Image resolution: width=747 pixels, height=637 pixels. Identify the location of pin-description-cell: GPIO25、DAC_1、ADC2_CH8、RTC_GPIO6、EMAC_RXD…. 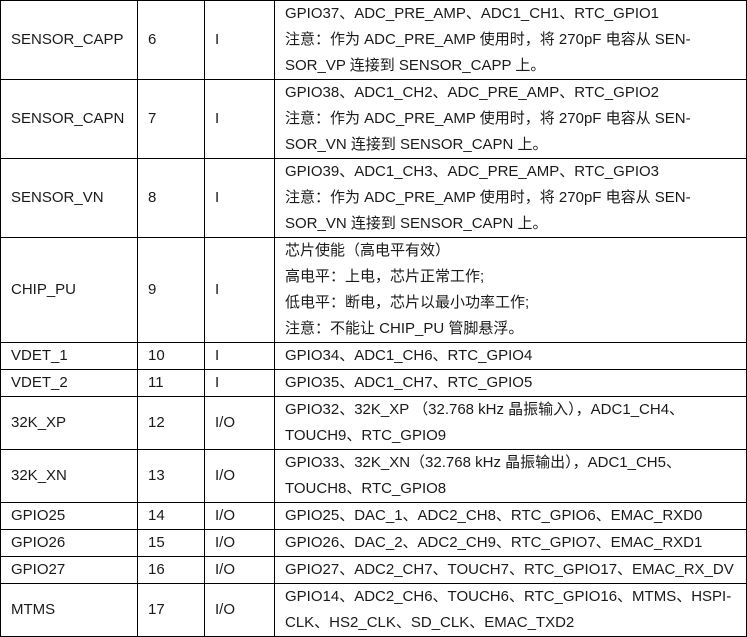
(510, 516).